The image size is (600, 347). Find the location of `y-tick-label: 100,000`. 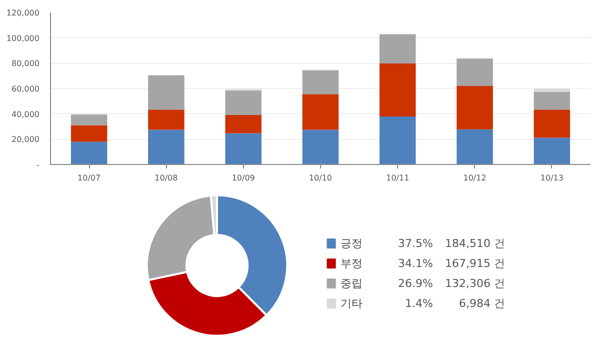

y-tick-label: 100,000 is located at coordinates (23, 38).